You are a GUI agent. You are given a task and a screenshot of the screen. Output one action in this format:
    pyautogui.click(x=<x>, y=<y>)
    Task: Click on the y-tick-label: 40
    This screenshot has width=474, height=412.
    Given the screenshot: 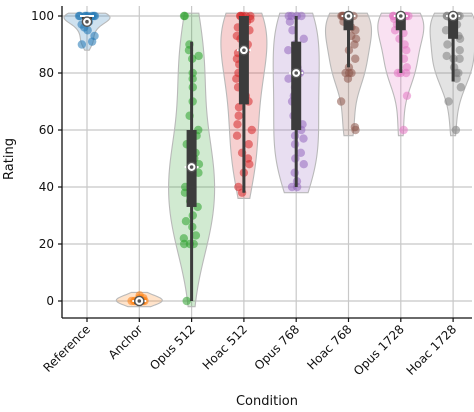 What is the action you would take?
    pyautogui.click(x=46, y=187)
    